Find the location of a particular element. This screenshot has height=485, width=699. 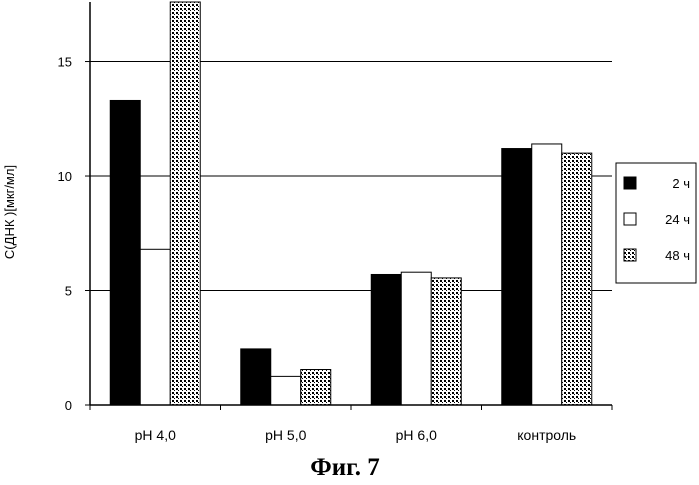

y-tick-label: 15 is located at coordinates (65, 62).